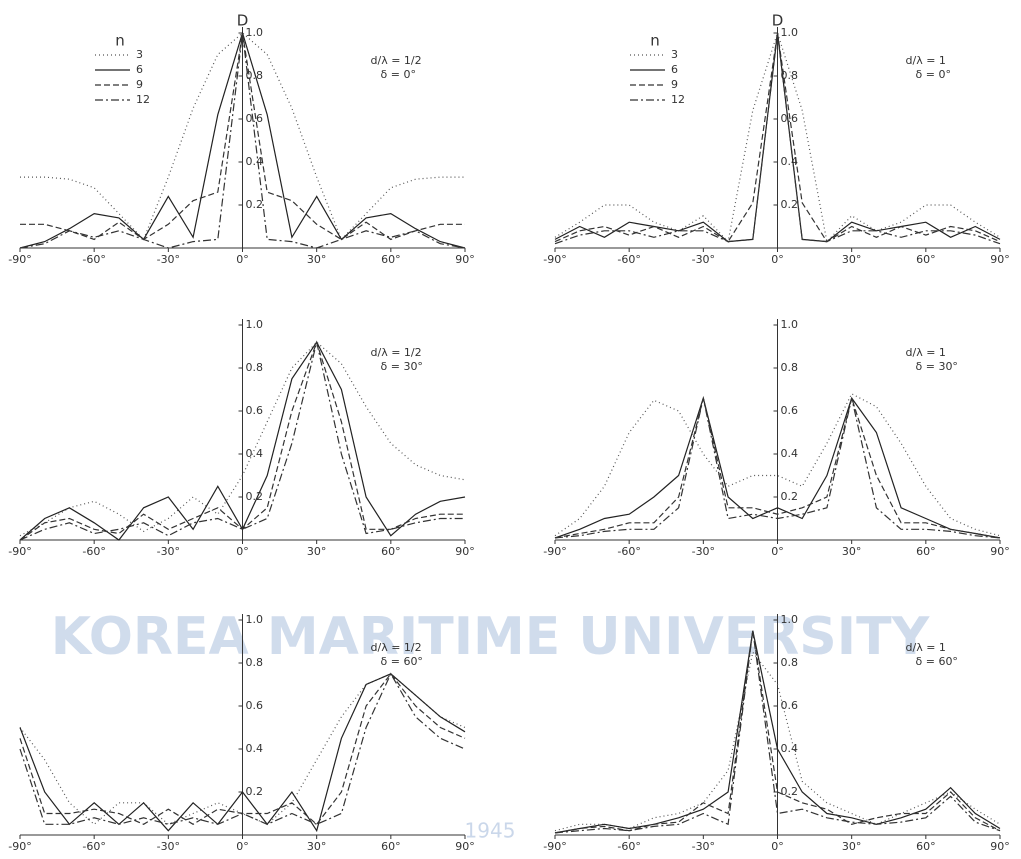 The image size is (1021, 859). What do you see at coordinates (490, 831) in the screenshot?
I see `watermark-year: 1945` at bounding box center [490, 831].